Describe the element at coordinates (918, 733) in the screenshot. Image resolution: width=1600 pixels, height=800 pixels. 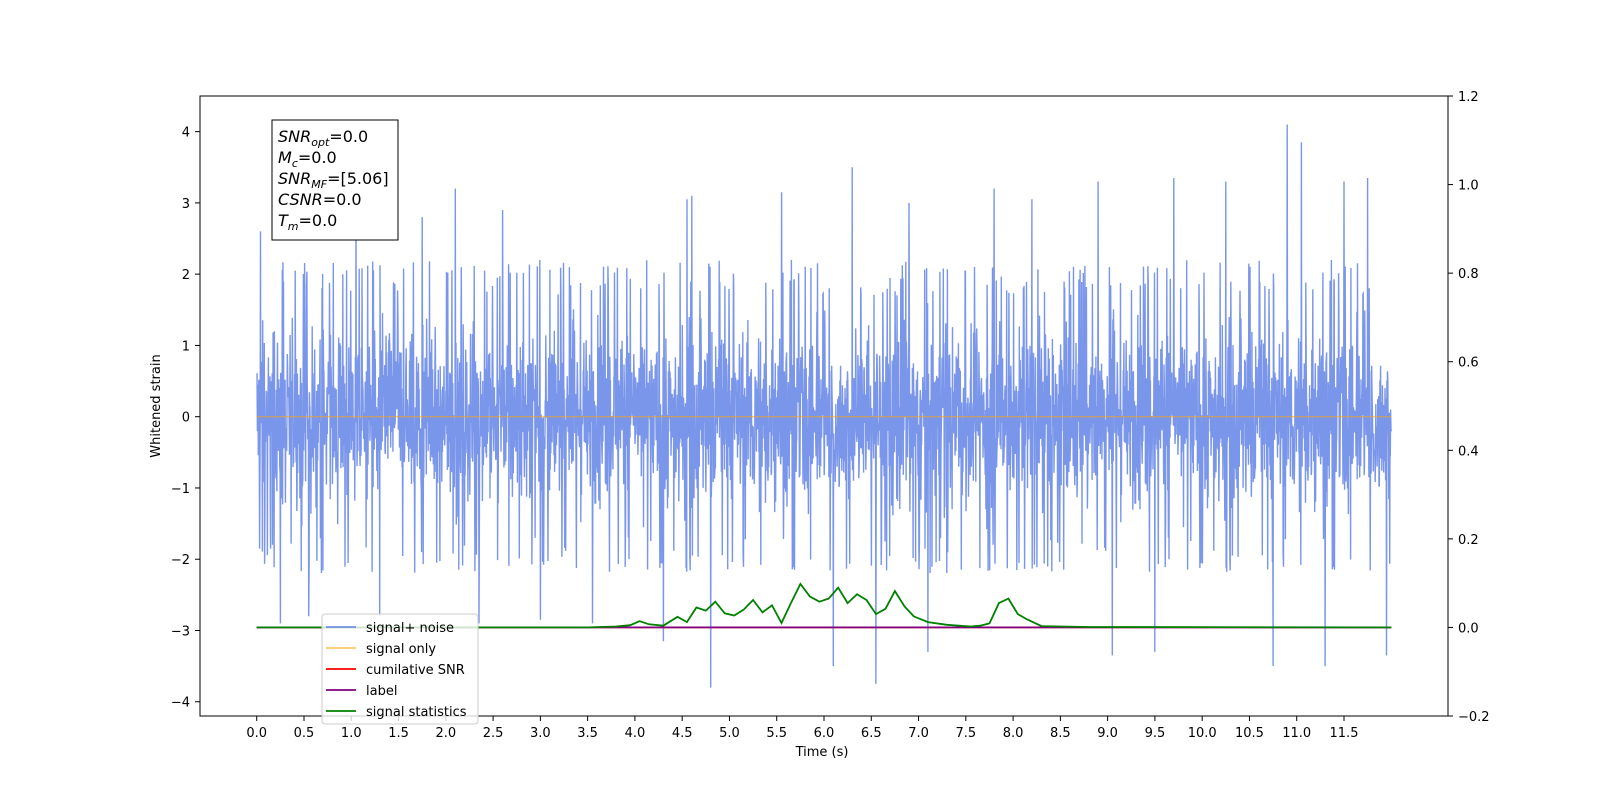
I see `x-tick-label: 7.0` at that location.